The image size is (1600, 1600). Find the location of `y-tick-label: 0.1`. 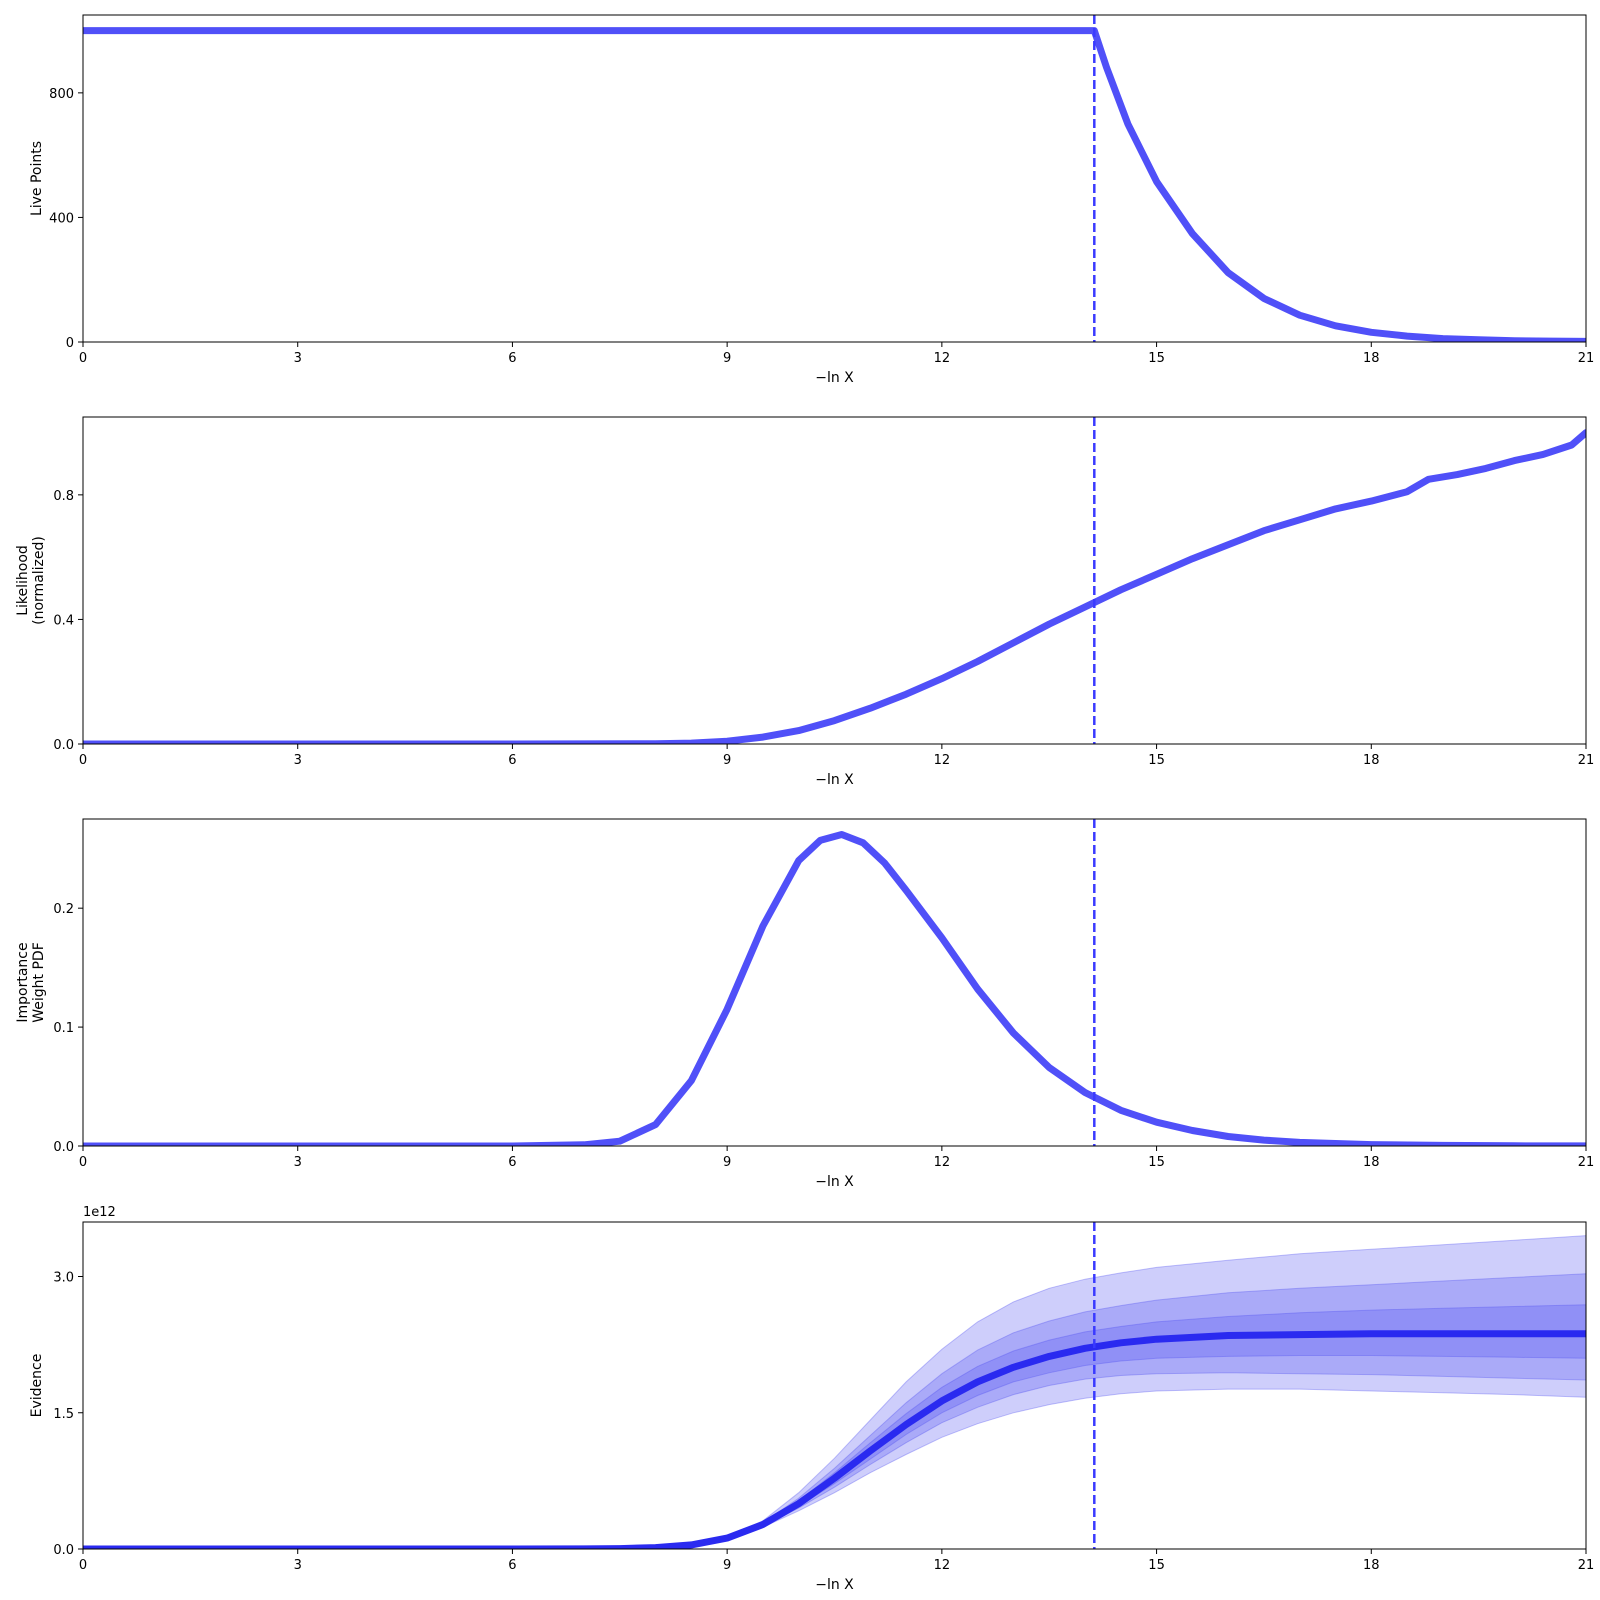

y-tick-label: 0.1 is located at coordinates (63, 1028).